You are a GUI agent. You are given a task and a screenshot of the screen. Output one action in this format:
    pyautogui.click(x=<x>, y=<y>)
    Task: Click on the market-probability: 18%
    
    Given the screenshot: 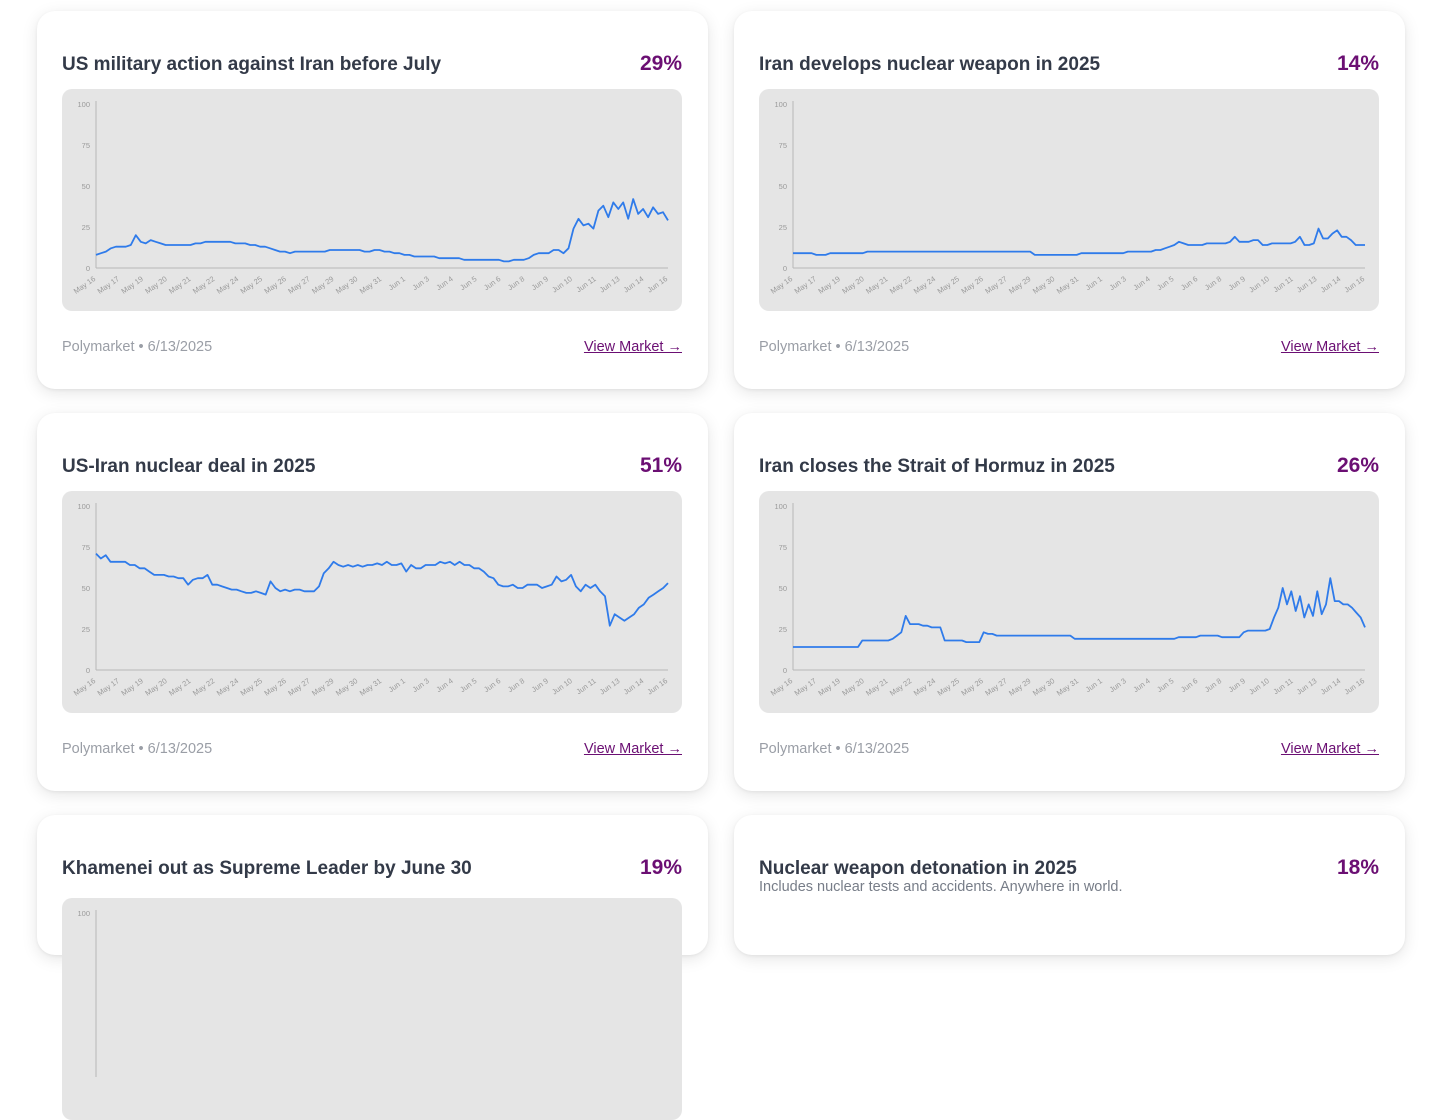 What is the action you would take?
    pyautogui.click(x=1357, y=867)
    